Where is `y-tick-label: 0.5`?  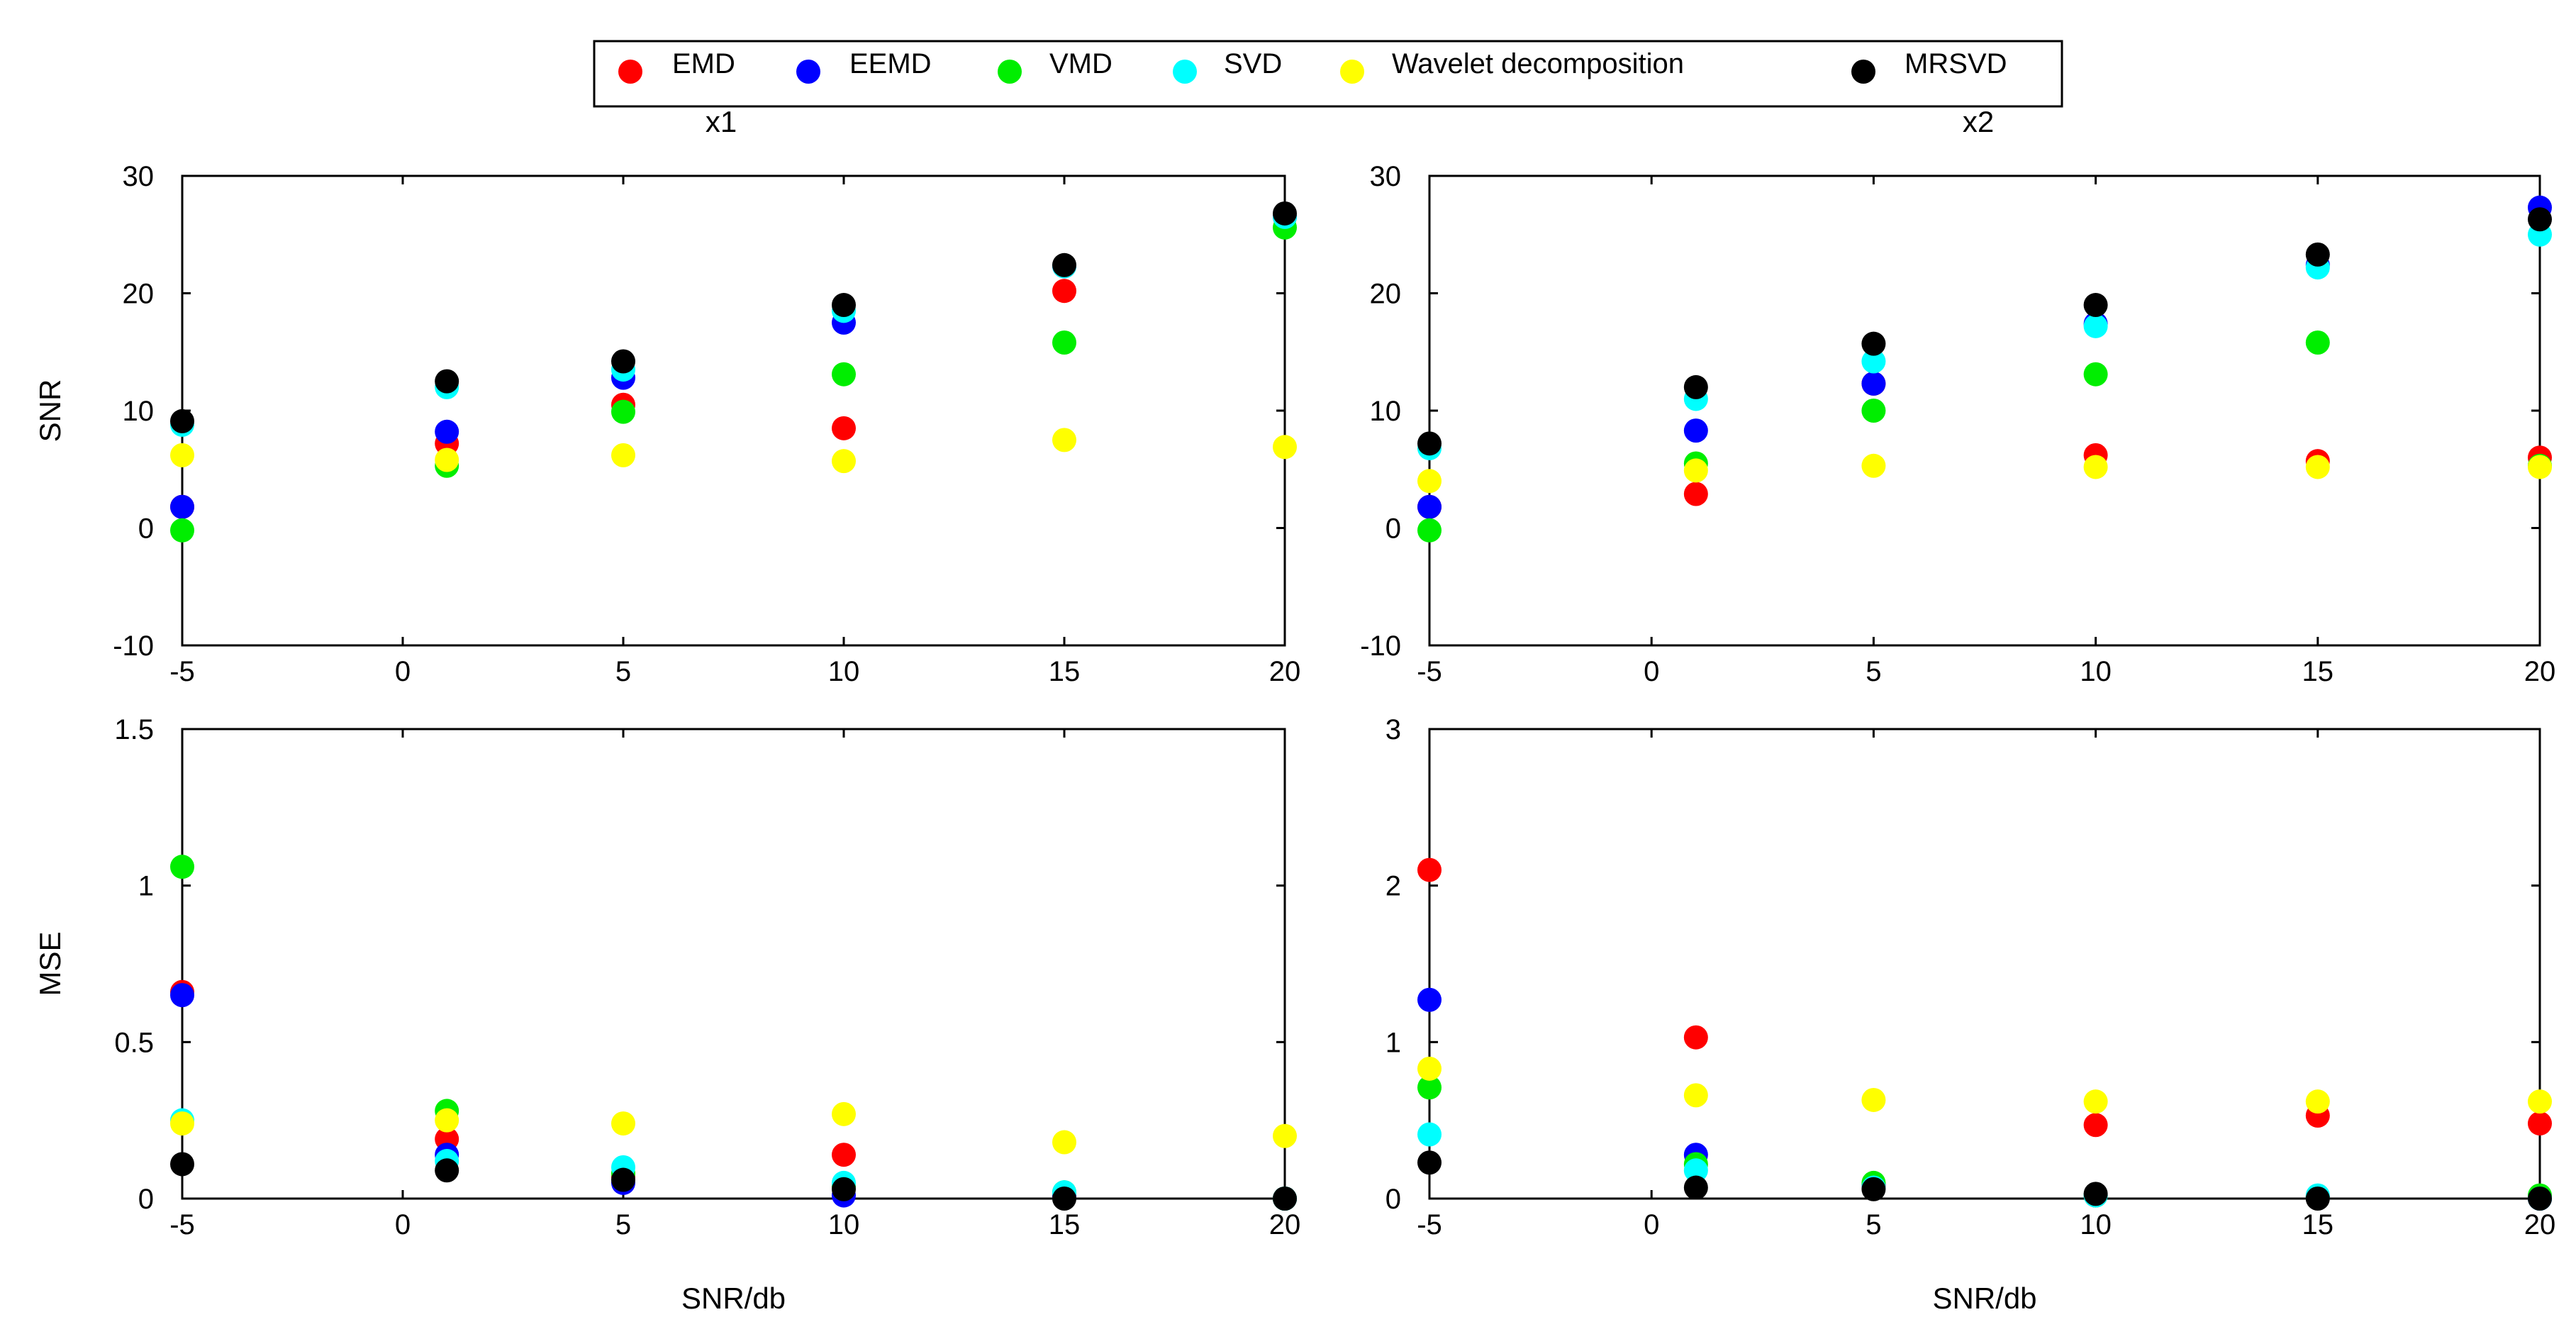
y-tick-label: 0.5 is located at coordinates (134, 1042).